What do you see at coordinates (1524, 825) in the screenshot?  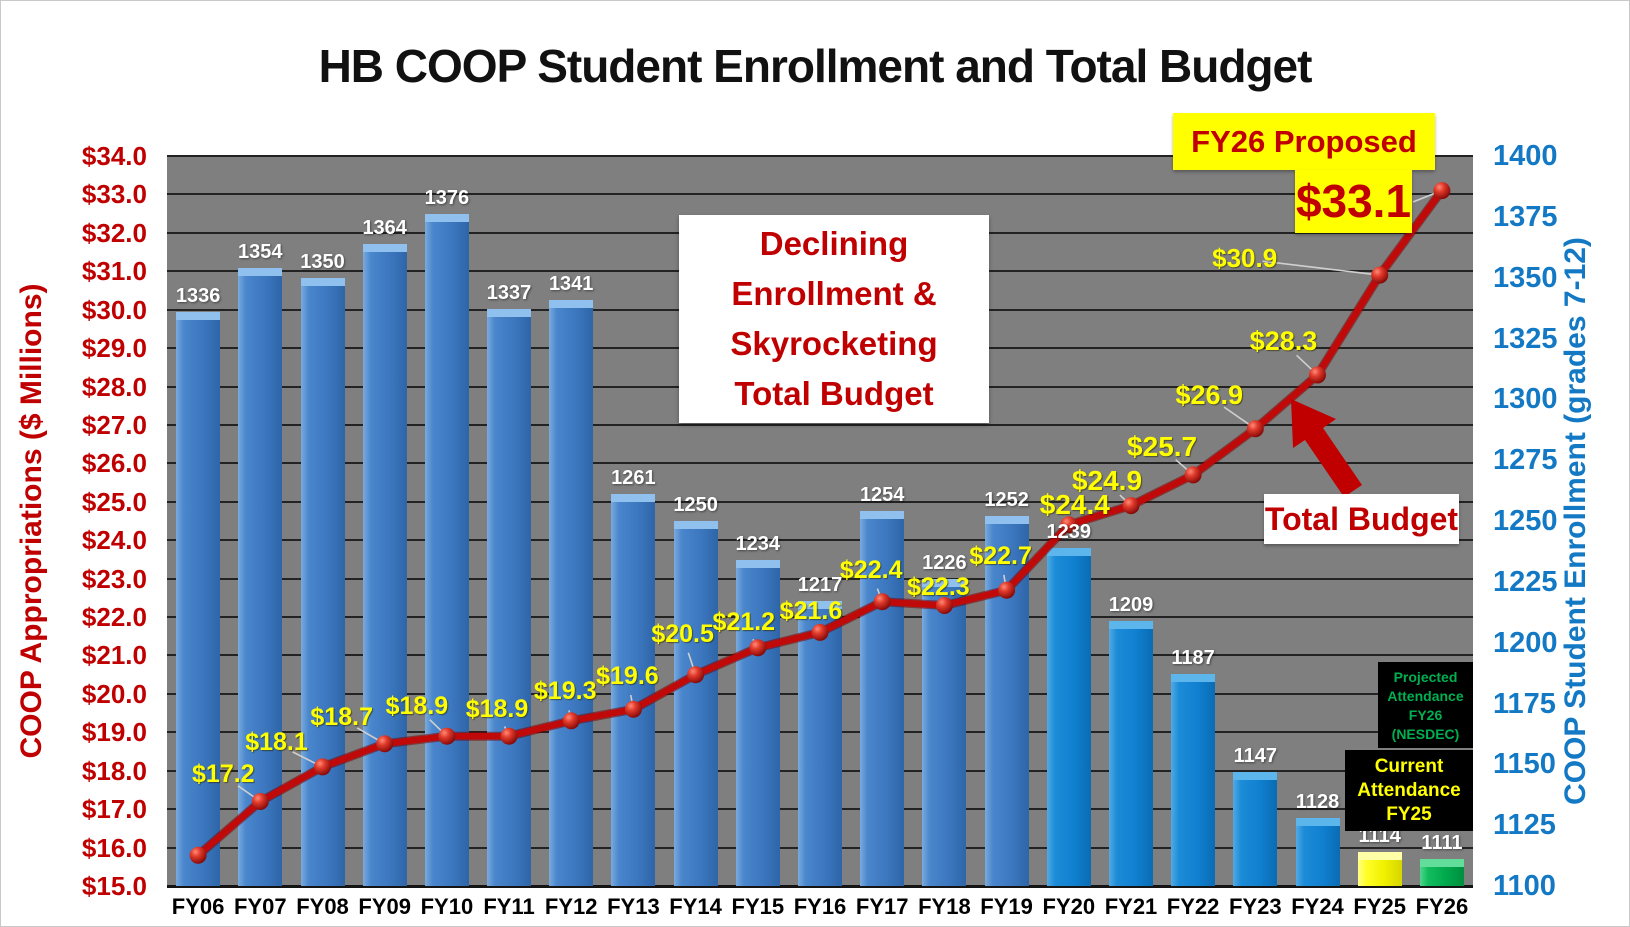 I see `right-axis-tick: 1125` at bounding box center [1524, 825].